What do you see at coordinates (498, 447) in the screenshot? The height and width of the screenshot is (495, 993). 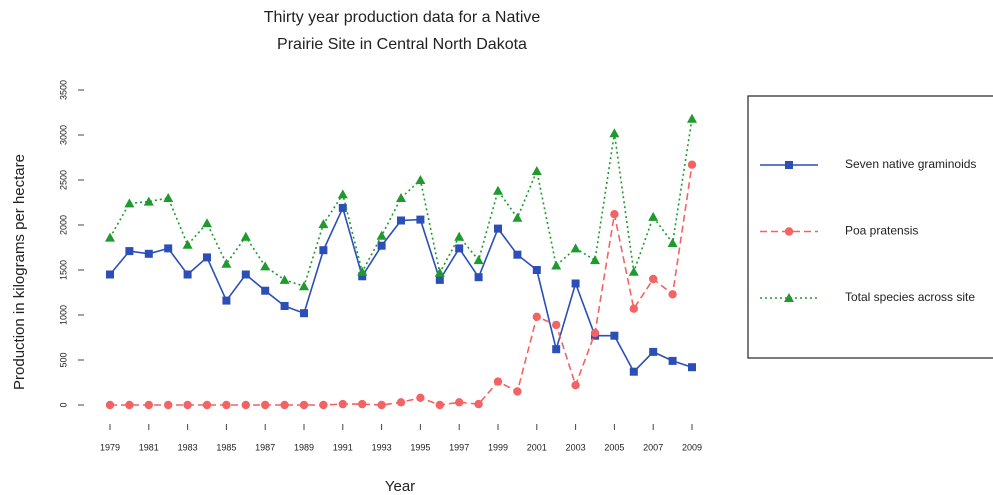 I see `x-tick-label: 1999` at bounding box center [498, 447].